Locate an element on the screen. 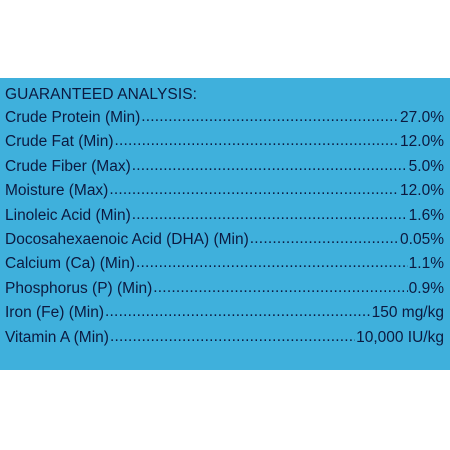 The image size is (450, 450). nutrient-label: Crude Fat (Min) is located at coordinates (59, 142).